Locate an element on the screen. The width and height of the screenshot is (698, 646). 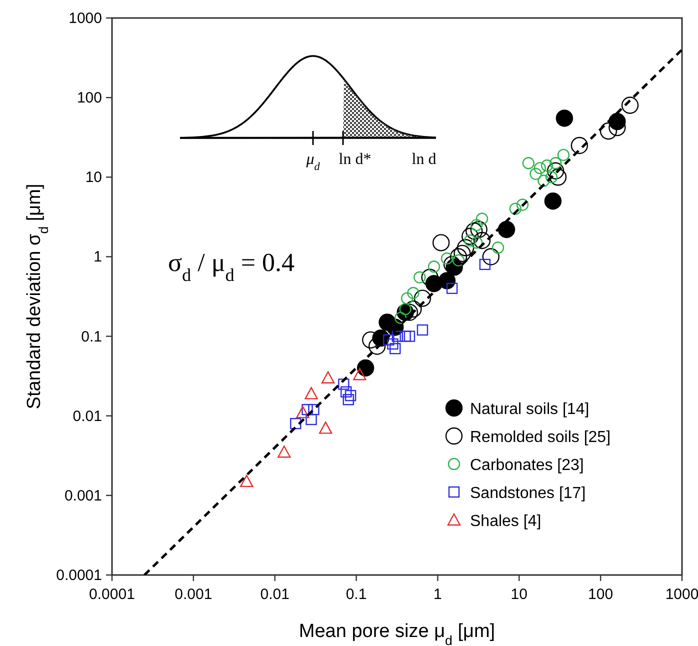
y-tick-label: 0.01 is located at coordinates (87, 416).